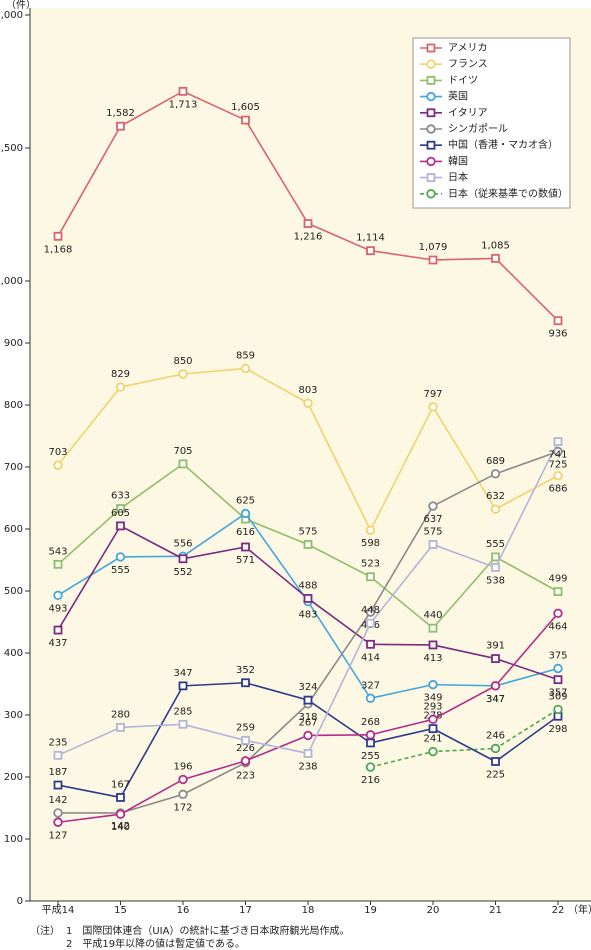  Describe the element at coordinates (495, 910) in the screenshot. I see `x-tick-label: 21` at that location.